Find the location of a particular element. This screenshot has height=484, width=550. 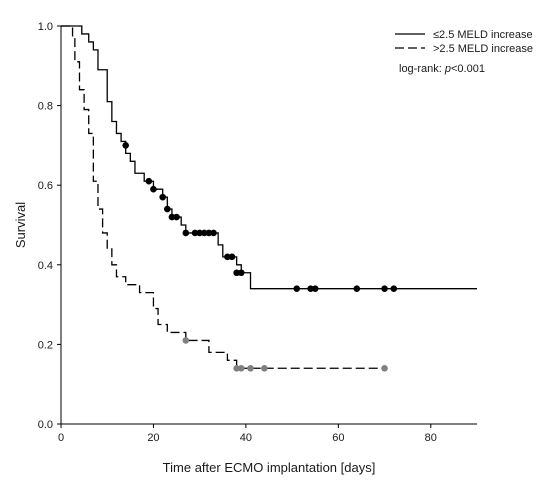

y-ticks: 0.0 0.2 0.4 0.6 0.8 1.0 is located at coordinates (49, 226).